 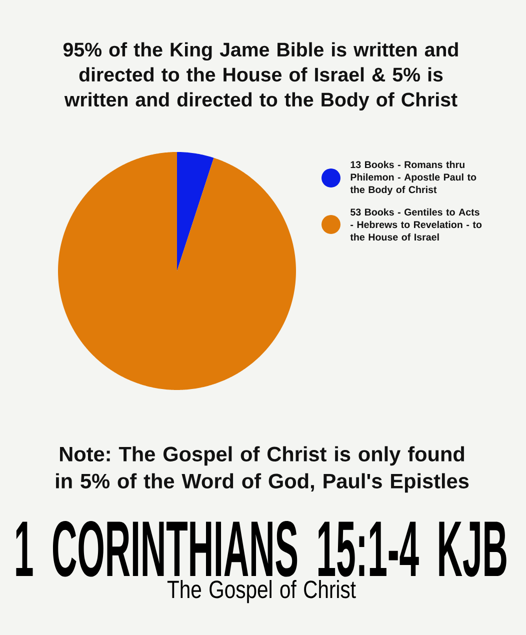 What do you see at coordinates (262, 469) in the screenshot?
I see `text: Note: The Gospel of Christ is only found in 5% of the Word of God, Paul's Epistles` at bounding box center [262, 469].